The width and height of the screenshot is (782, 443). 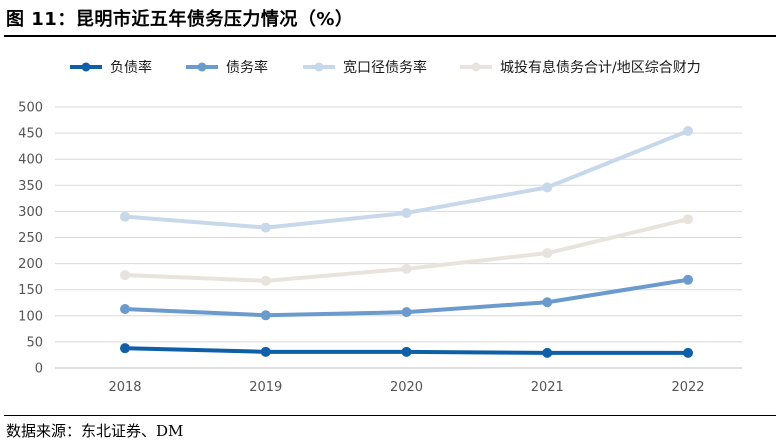 I want to click on legend-item: 城投有息债务合计/地区综合财力, so click(x=580, y=67).